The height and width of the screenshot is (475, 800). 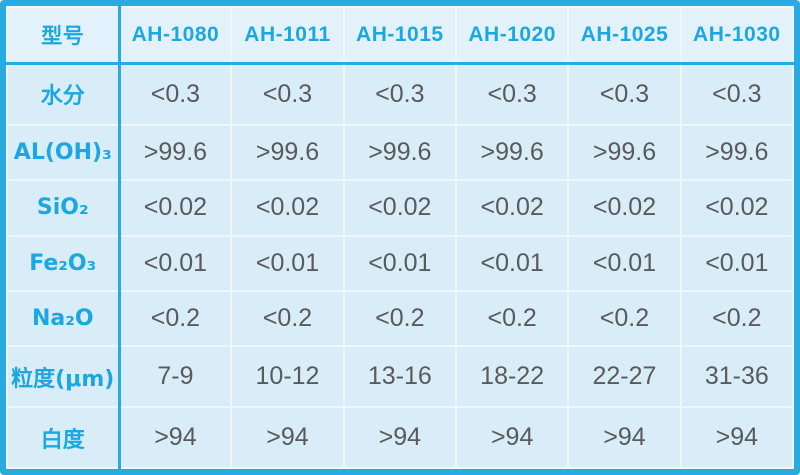 What do you see at coordinates (512, 377) in the screenshot?
I see `value-cell: 18-22` at bounding box center [512, 377].